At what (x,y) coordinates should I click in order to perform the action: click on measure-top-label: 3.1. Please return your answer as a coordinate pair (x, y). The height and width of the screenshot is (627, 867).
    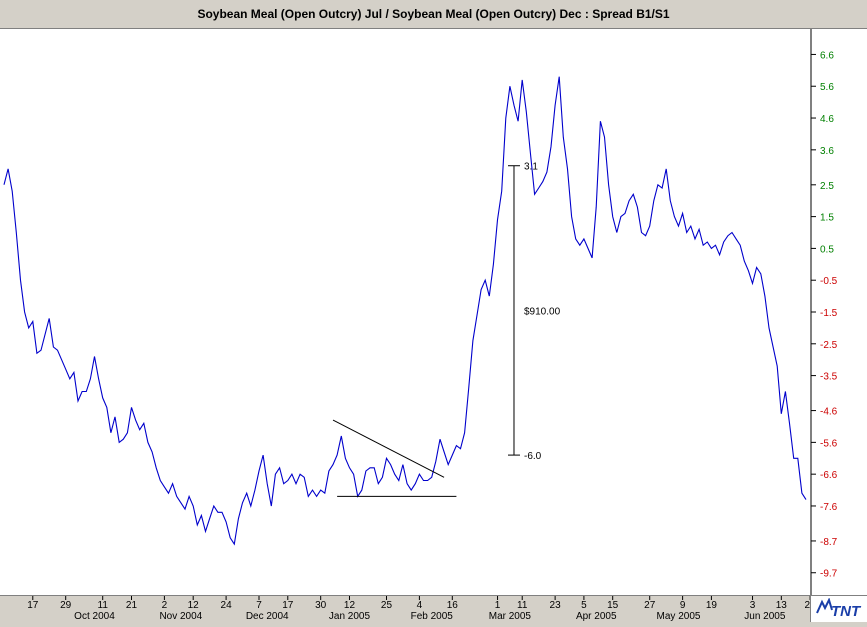
    Looking at the image, I should click on (531, 167).